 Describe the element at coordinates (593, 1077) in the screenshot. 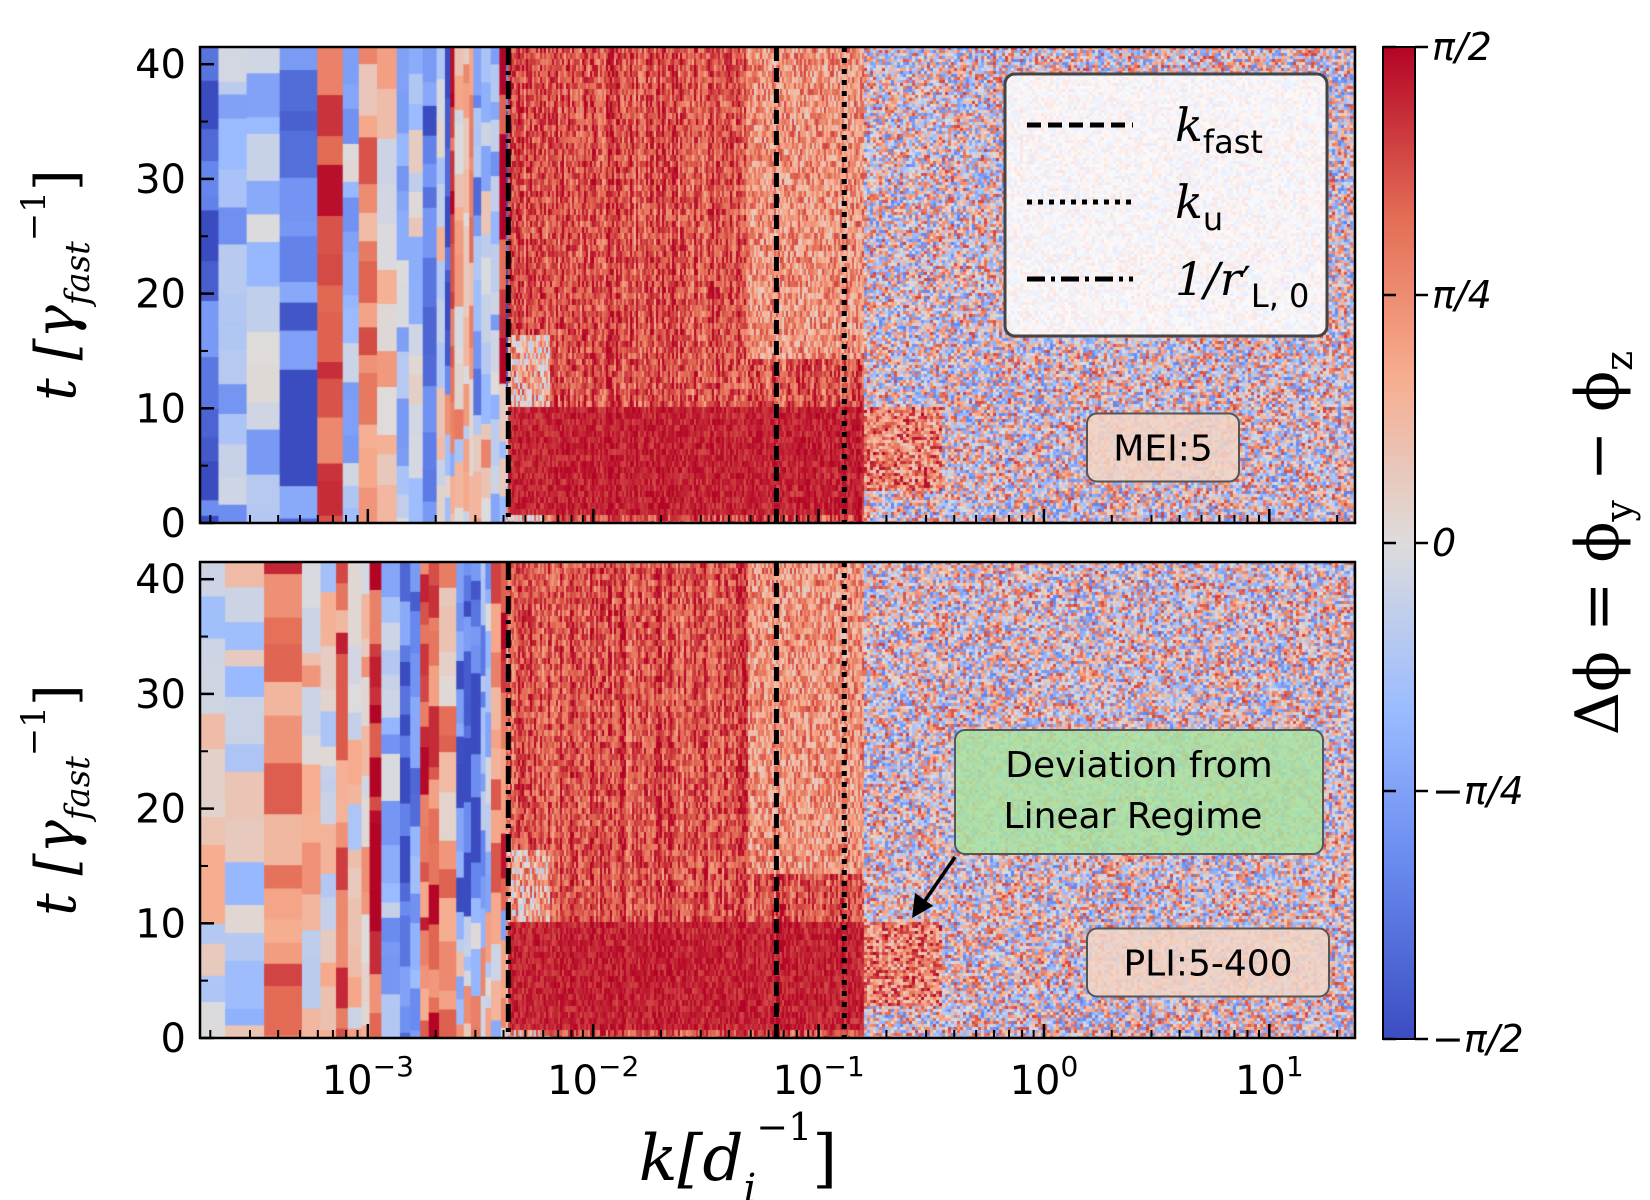

I see `x-tick-label: 10⁻²` at that location.